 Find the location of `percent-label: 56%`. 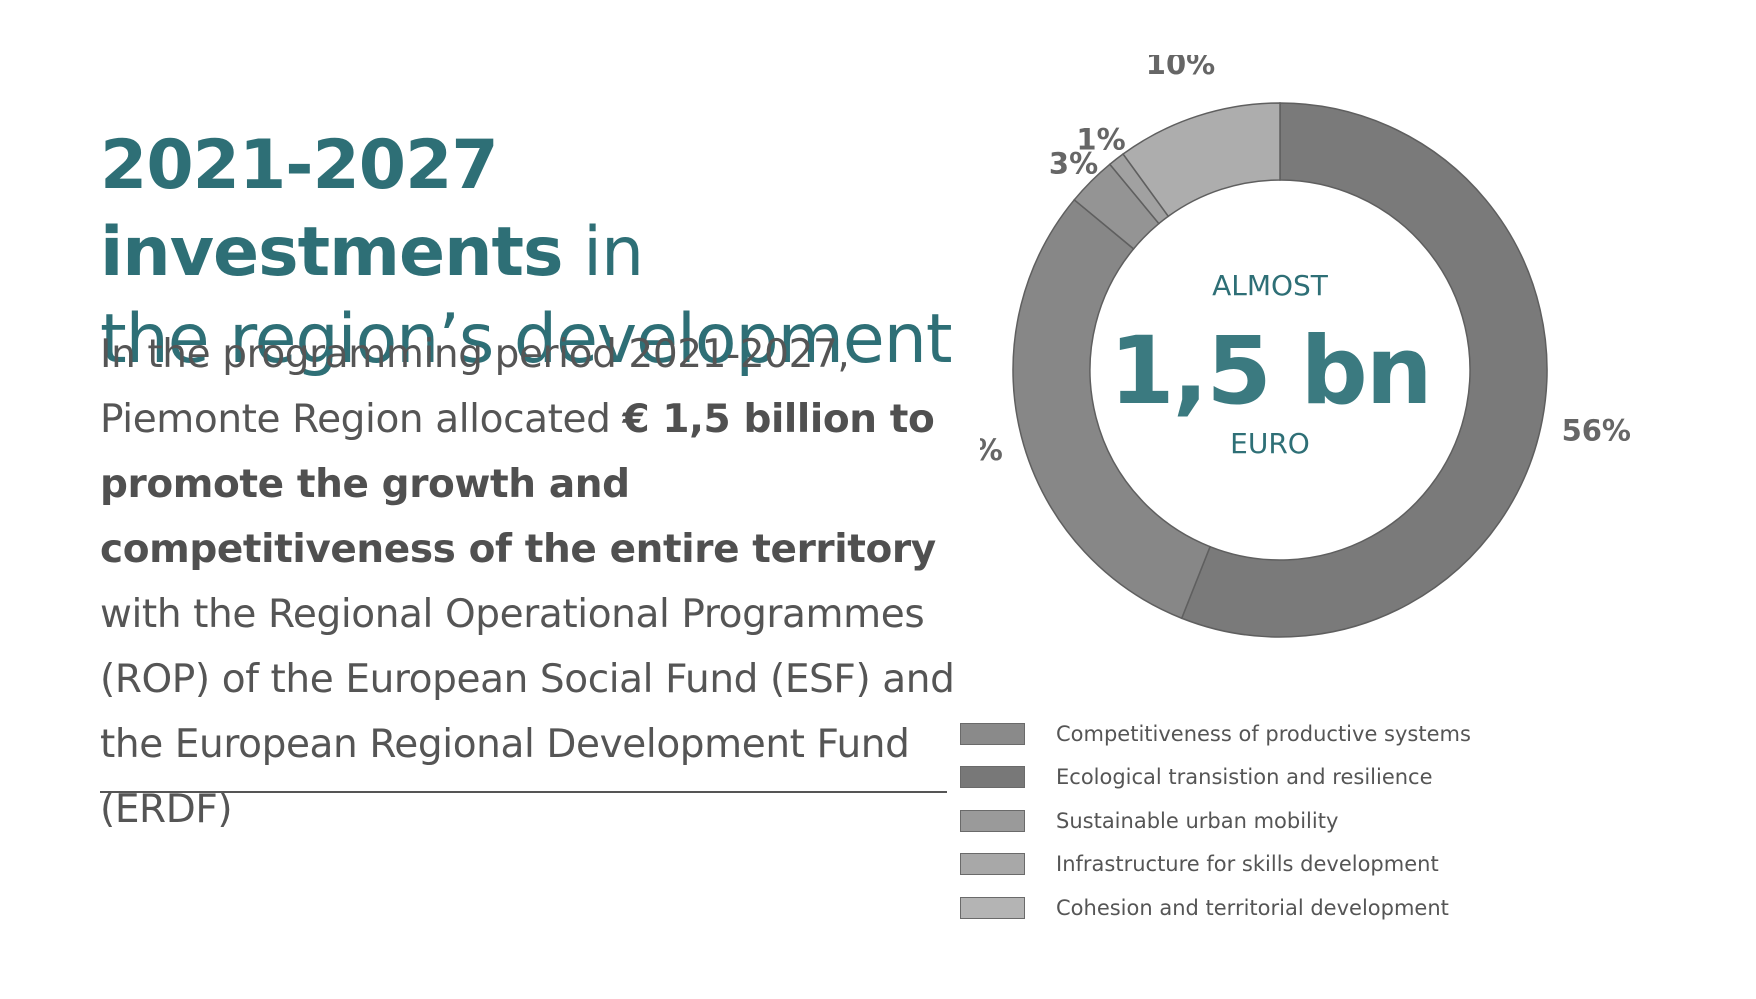

percent-label: 56% is located at coordinates (1596, 430).